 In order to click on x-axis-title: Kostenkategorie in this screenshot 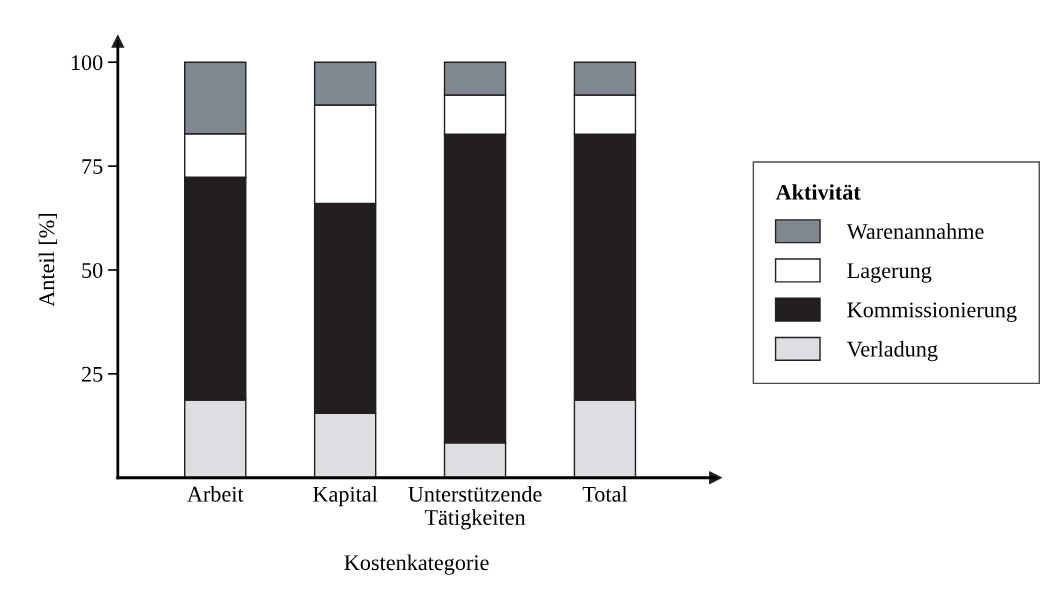, I will do `click(416, 564)`.